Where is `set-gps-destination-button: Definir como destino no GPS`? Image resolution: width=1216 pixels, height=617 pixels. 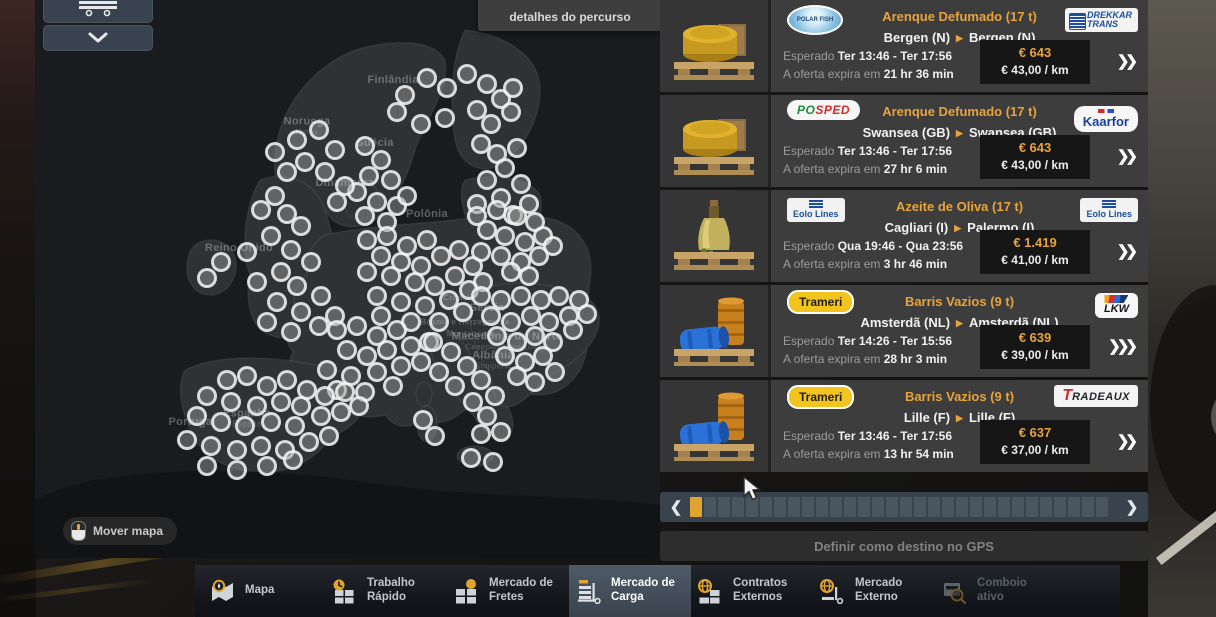
set-gps-destination-button: Definir como destino no GPS is located at coordinates (904, 546).